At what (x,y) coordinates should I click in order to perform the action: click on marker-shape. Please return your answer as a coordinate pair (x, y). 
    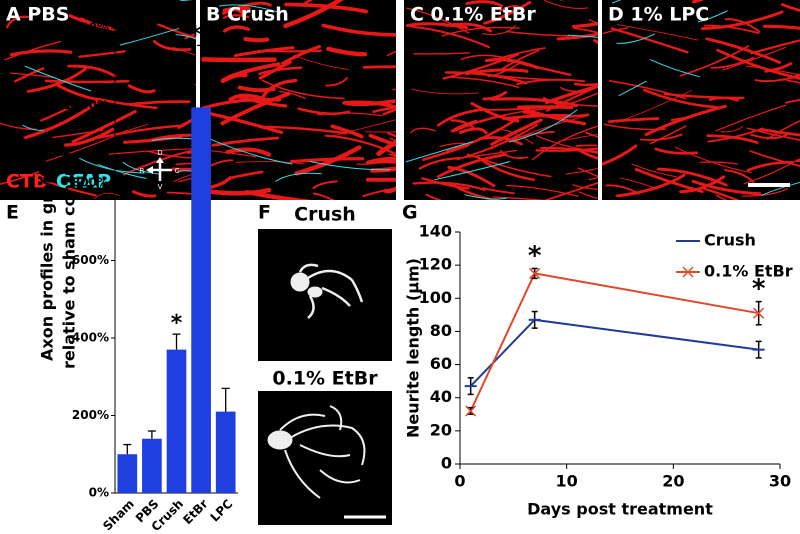
    Looking at the image, I should click on (535, 273).